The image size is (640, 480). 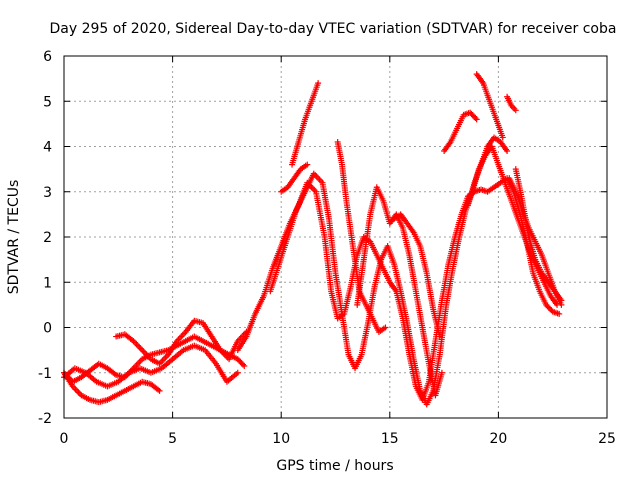 What do you see at coordinates (334, 466) in the screenshot?
I see `x-axis-label: GPS time / hours` at bounding box center [334, 466].